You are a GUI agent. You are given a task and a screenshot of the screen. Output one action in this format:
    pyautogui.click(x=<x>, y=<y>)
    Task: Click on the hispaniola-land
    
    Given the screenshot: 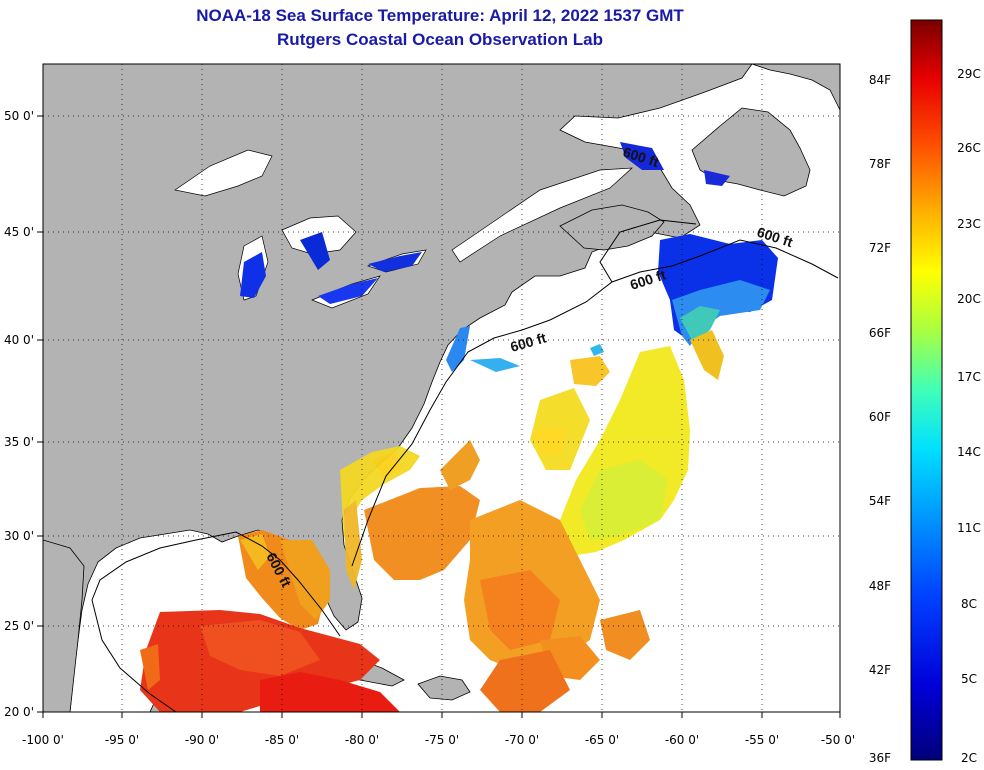 What is the action you would take?
    pyautogui.click(x=444, y=688)
    